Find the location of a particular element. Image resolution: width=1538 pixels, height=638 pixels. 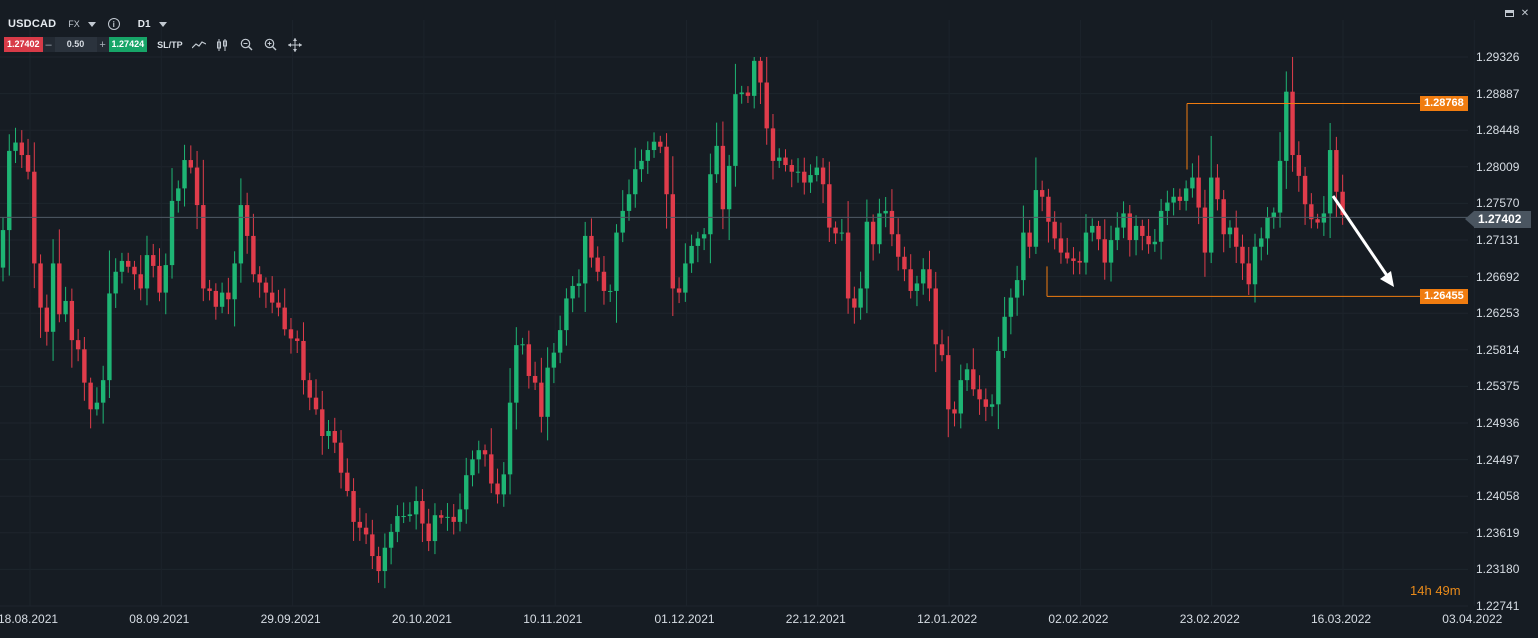

timeframe-label: D1 is located at coordinates (144, 24).